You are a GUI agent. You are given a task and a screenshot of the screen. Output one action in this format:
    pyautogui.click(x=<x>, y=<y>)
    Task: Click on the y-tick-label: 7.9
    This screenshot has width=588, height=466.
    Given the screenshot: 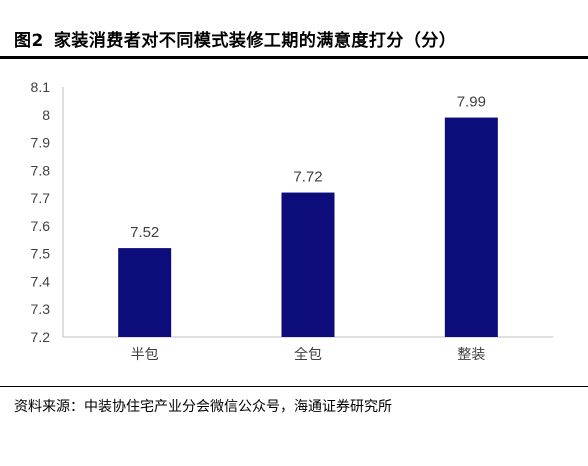 What is the action you would take?
    pyautogui.click(x=41, y=143)
    